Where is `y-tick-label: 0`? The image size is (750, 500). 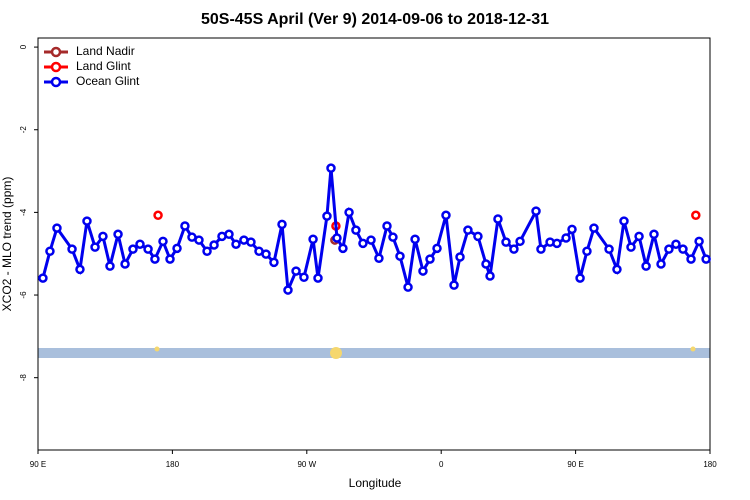 y-tick-label: 0 is located at coordinates (23, 46).